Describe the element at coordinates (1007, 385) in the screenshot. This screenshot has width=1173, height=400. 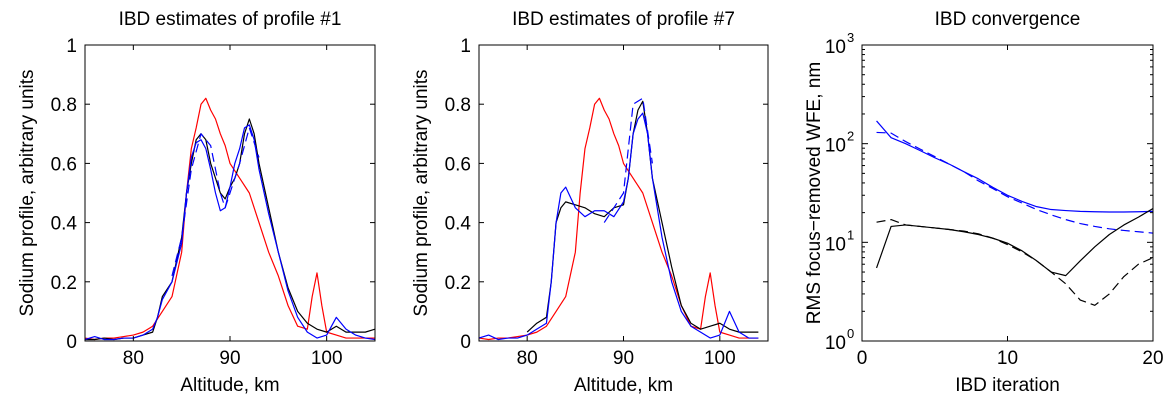
I see `x-axis-label: IBD iteration` at that location.